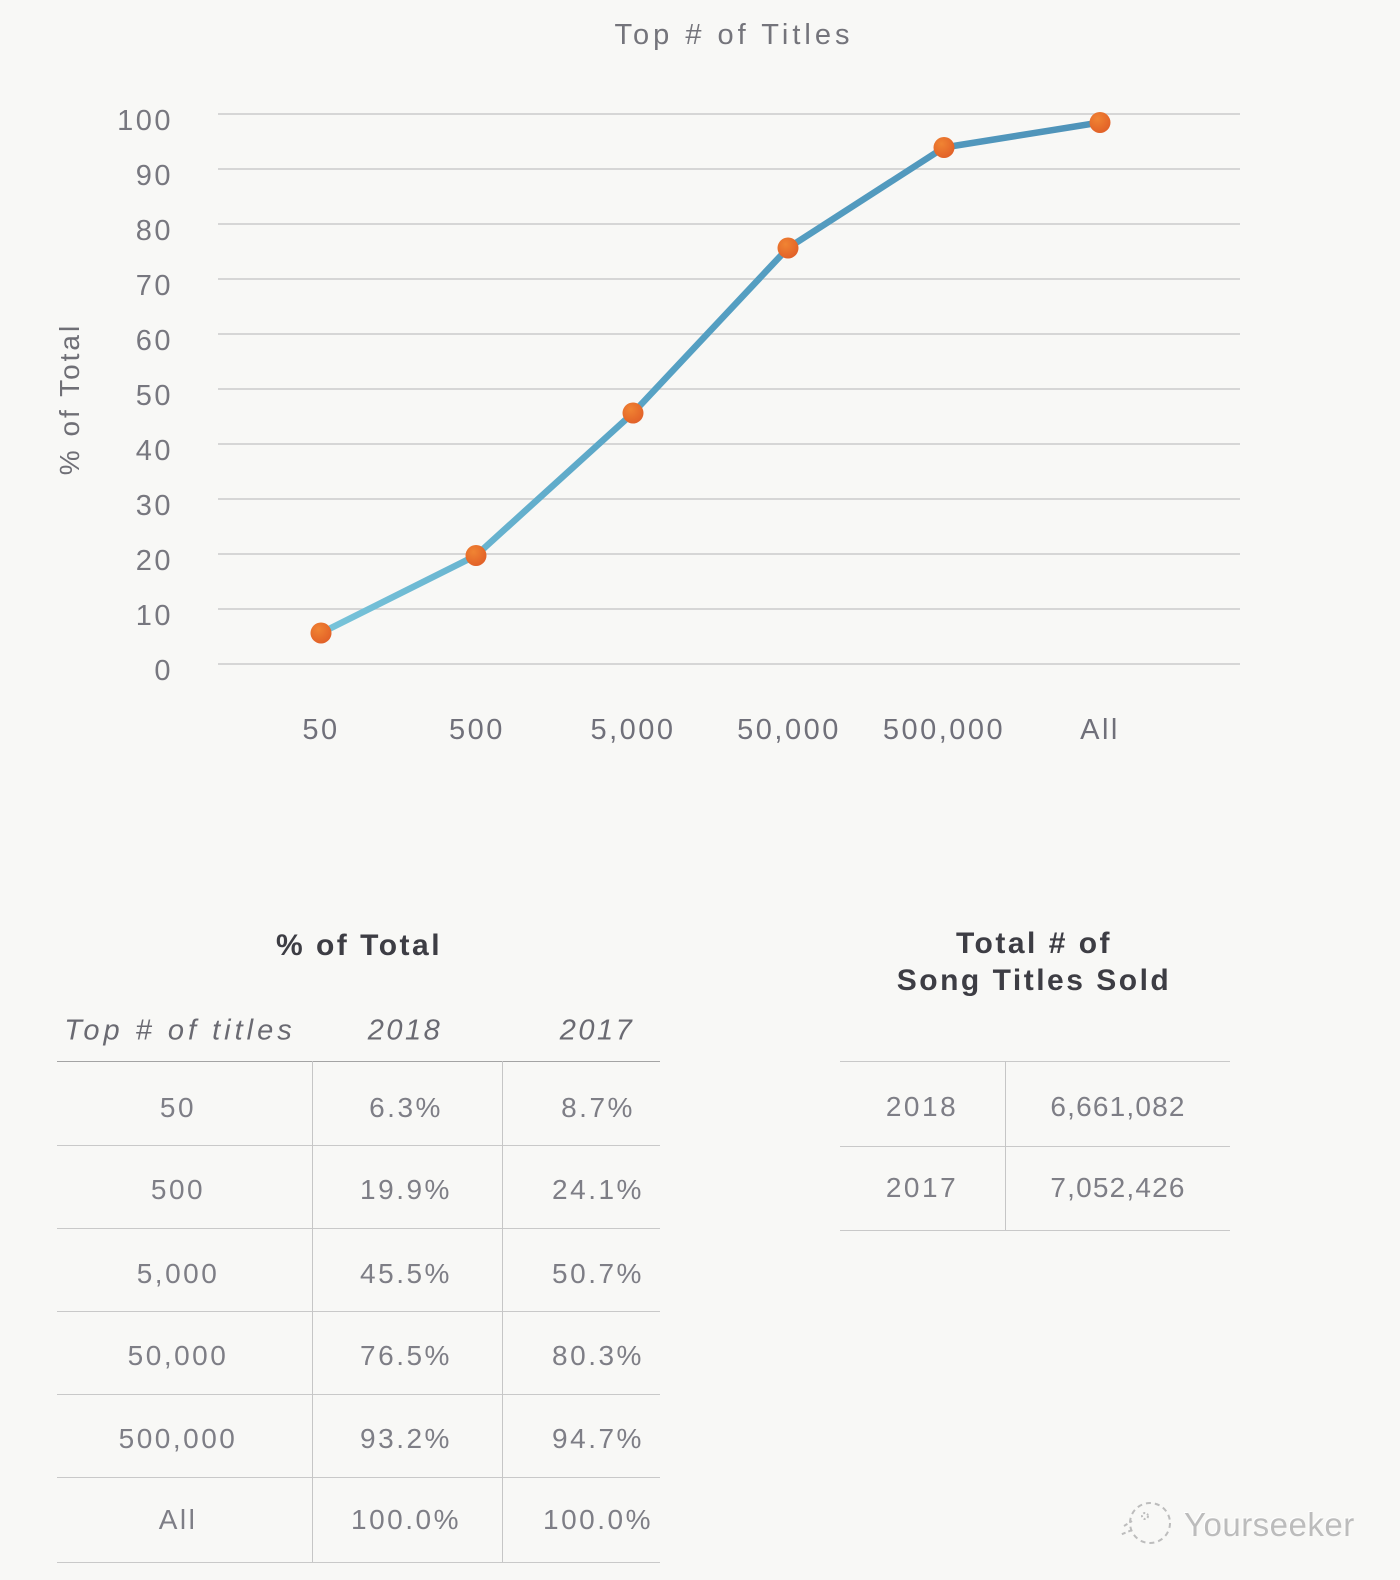  Describe the element at coordinates (163, 671) in the screenshot. I see `svg-text: 0` at that location.